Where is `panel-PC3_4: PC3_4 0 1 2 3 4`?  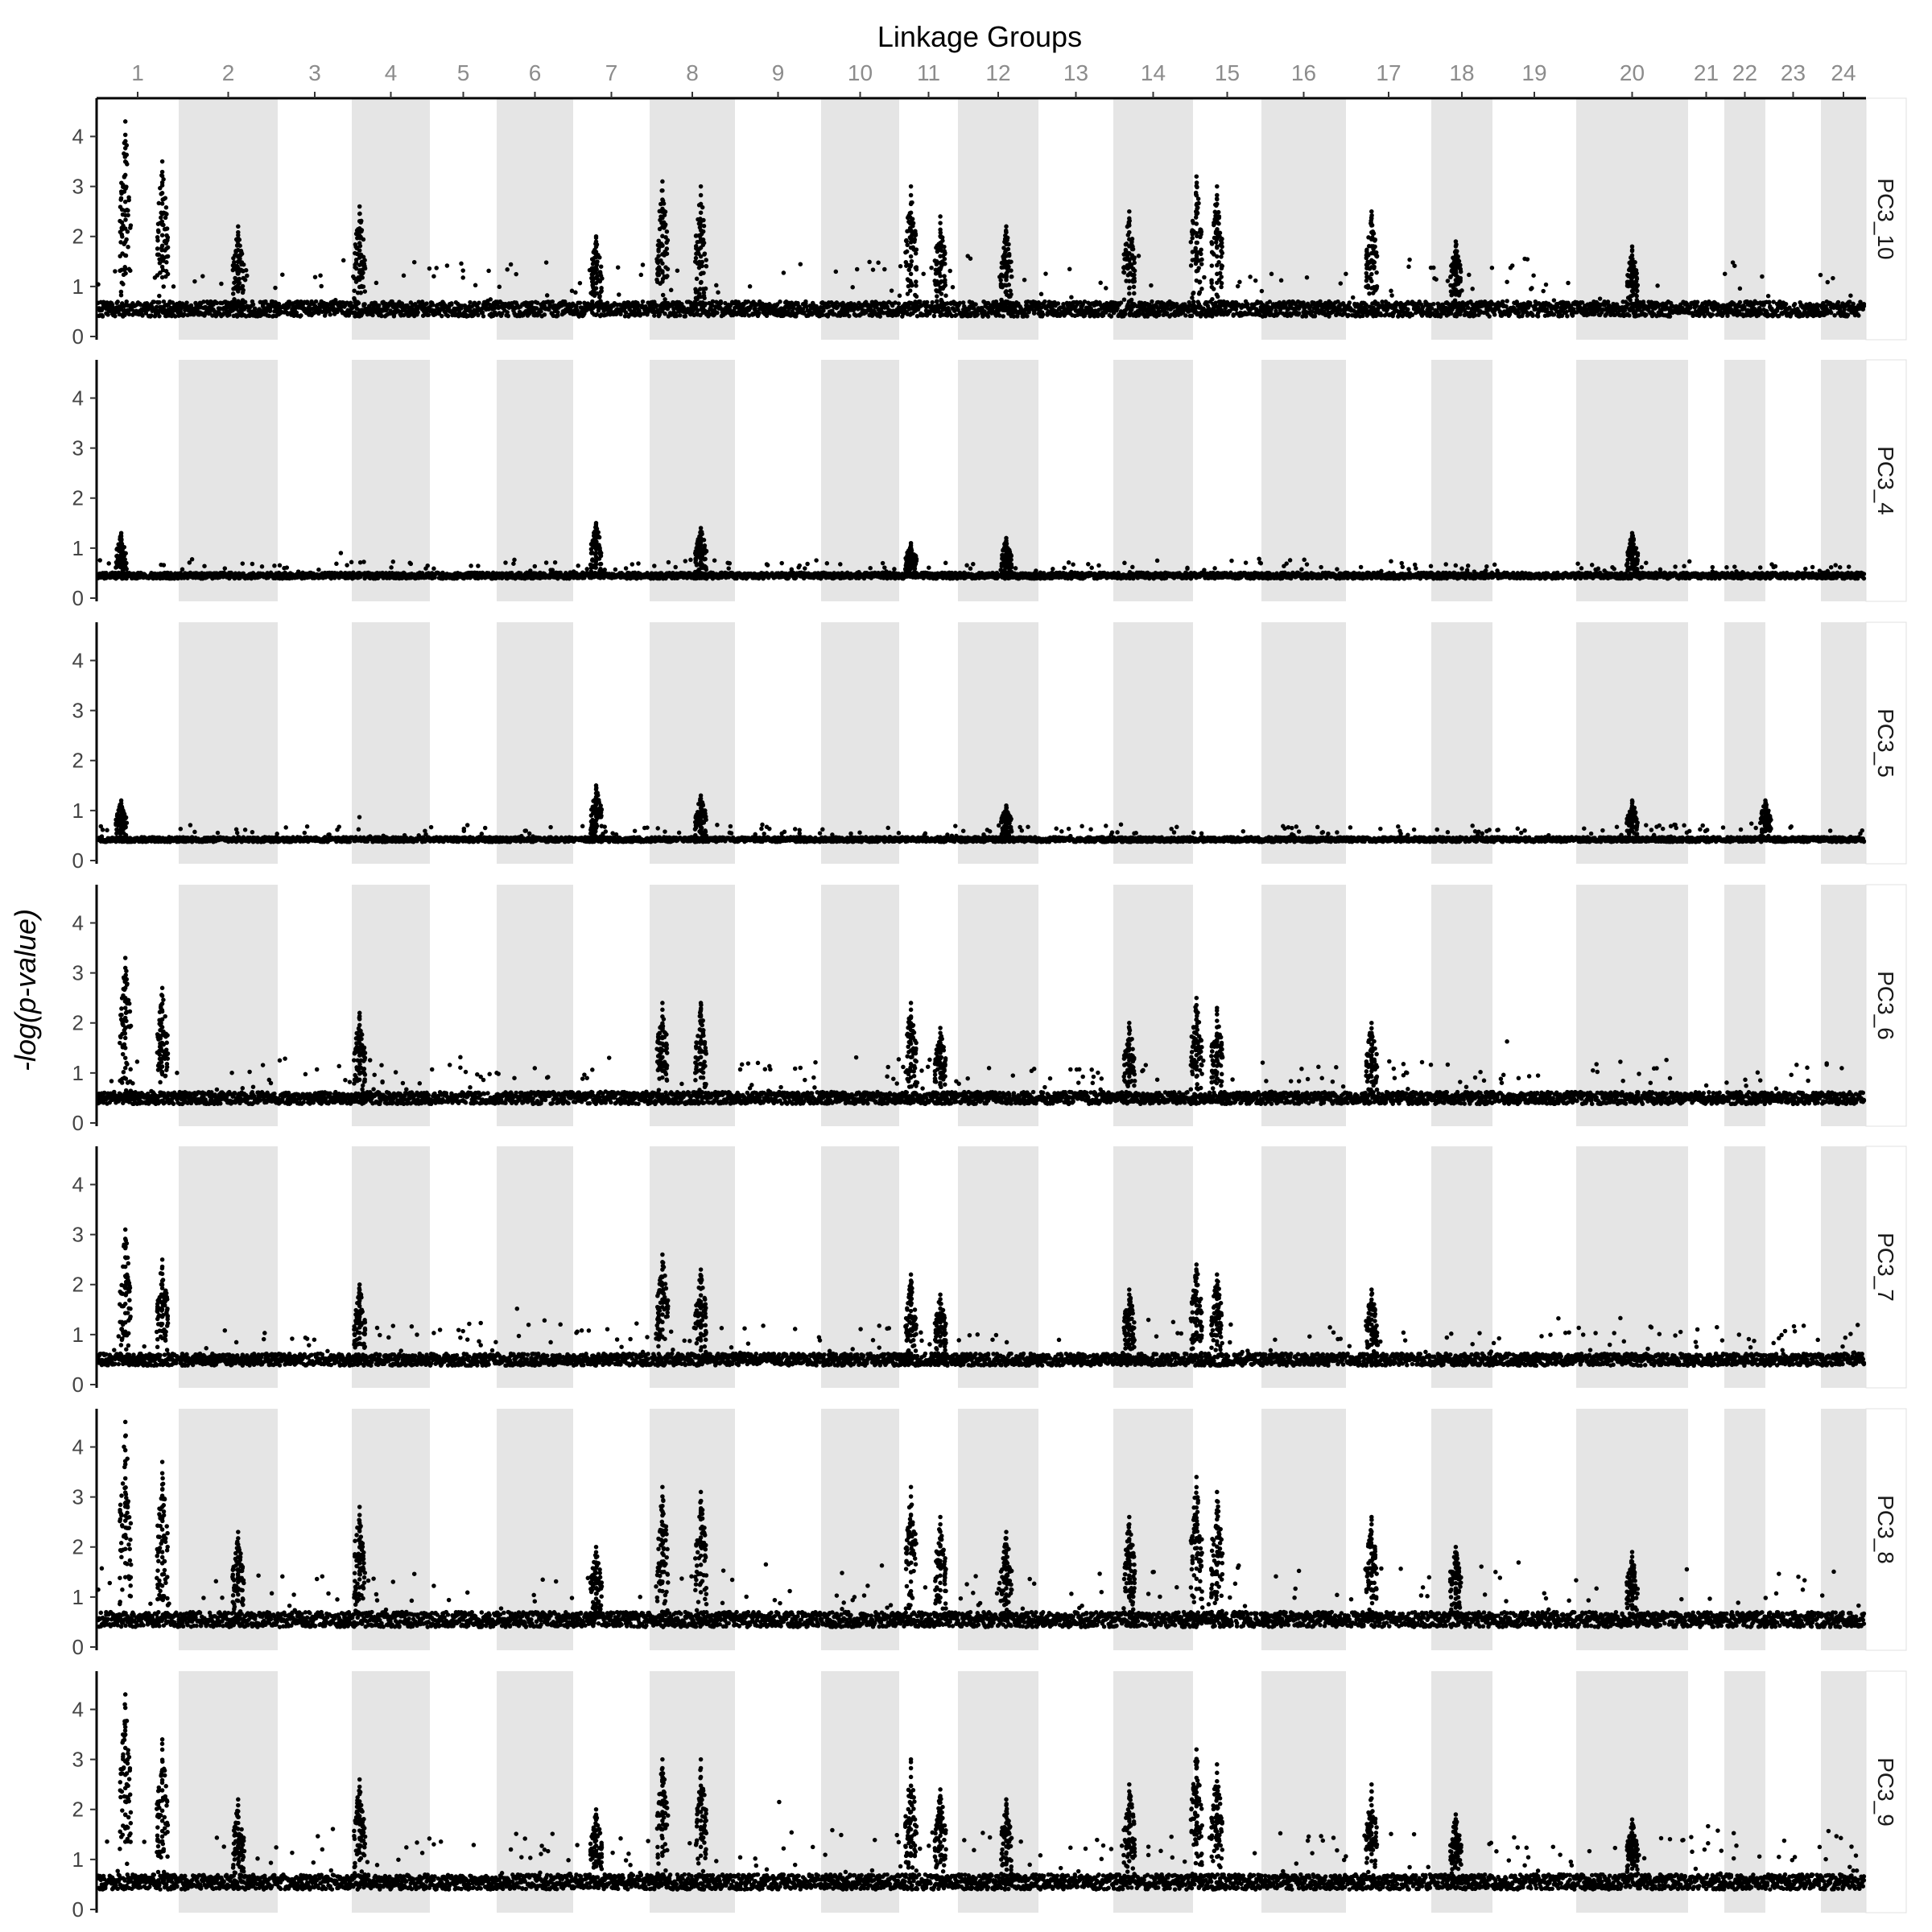
panel-PC3_4: PC3_4 0 1 2 3 4 is located at coordinates (989, 484).